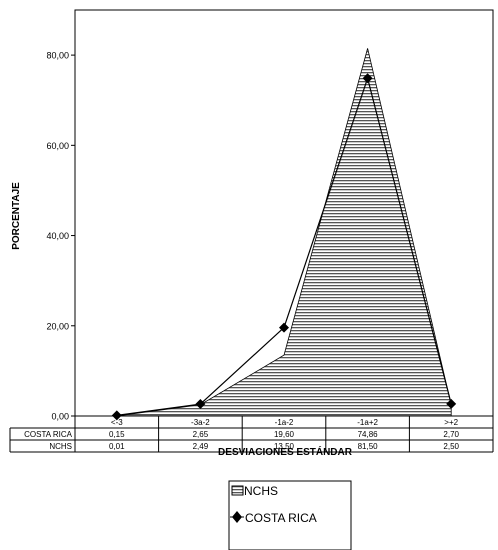  Describe the element at coordinates (368, 446) in the screenshot. I see `table-cell-nchs: 81,50` at that location.